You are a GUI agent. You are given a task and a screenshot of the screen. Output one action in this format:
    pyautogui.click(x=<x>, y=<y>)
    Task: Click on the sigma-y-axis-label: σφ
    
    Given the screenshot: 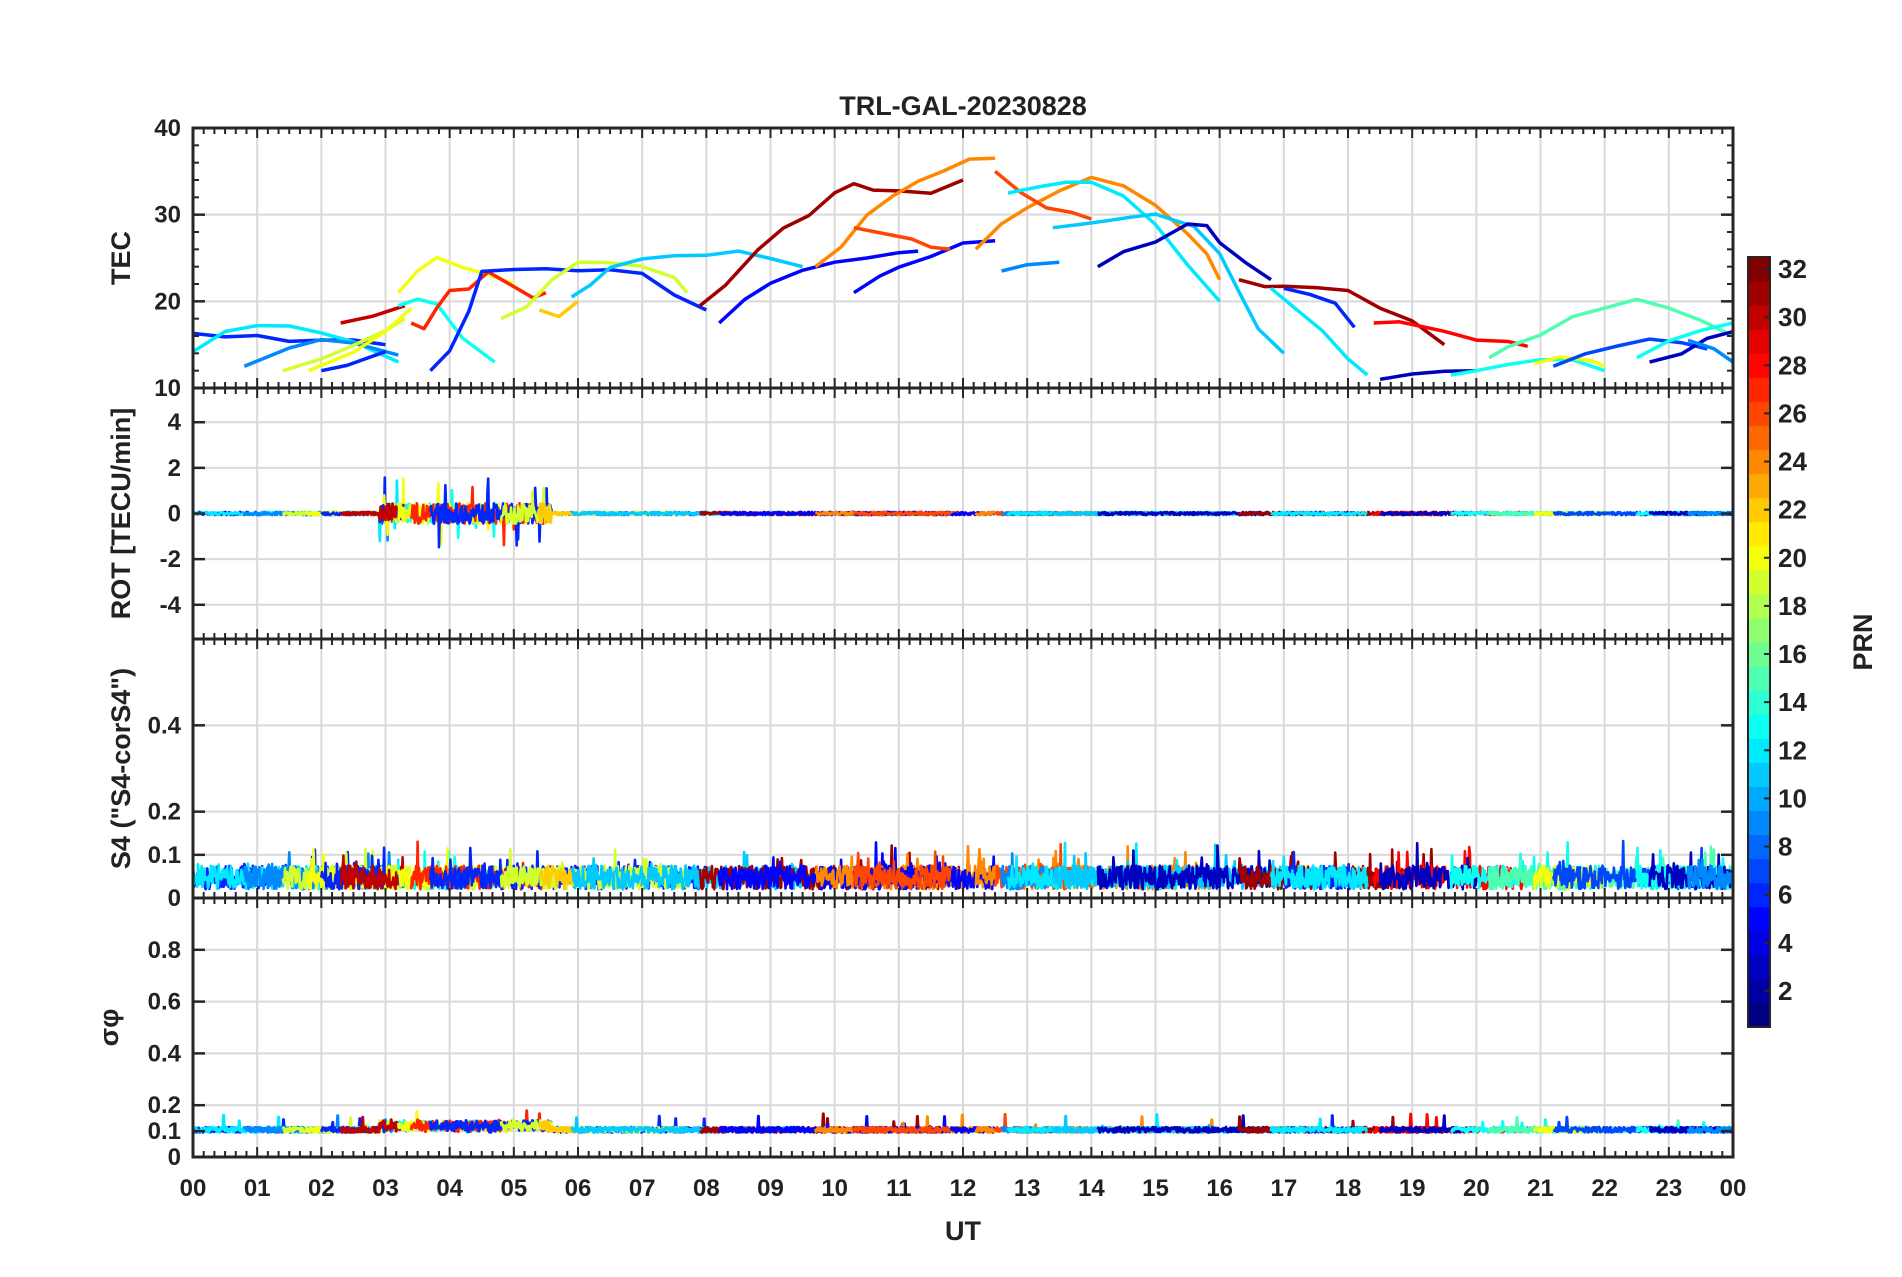 What is the action you would take?
    pyautogui.click(x=109, y=1028)
    